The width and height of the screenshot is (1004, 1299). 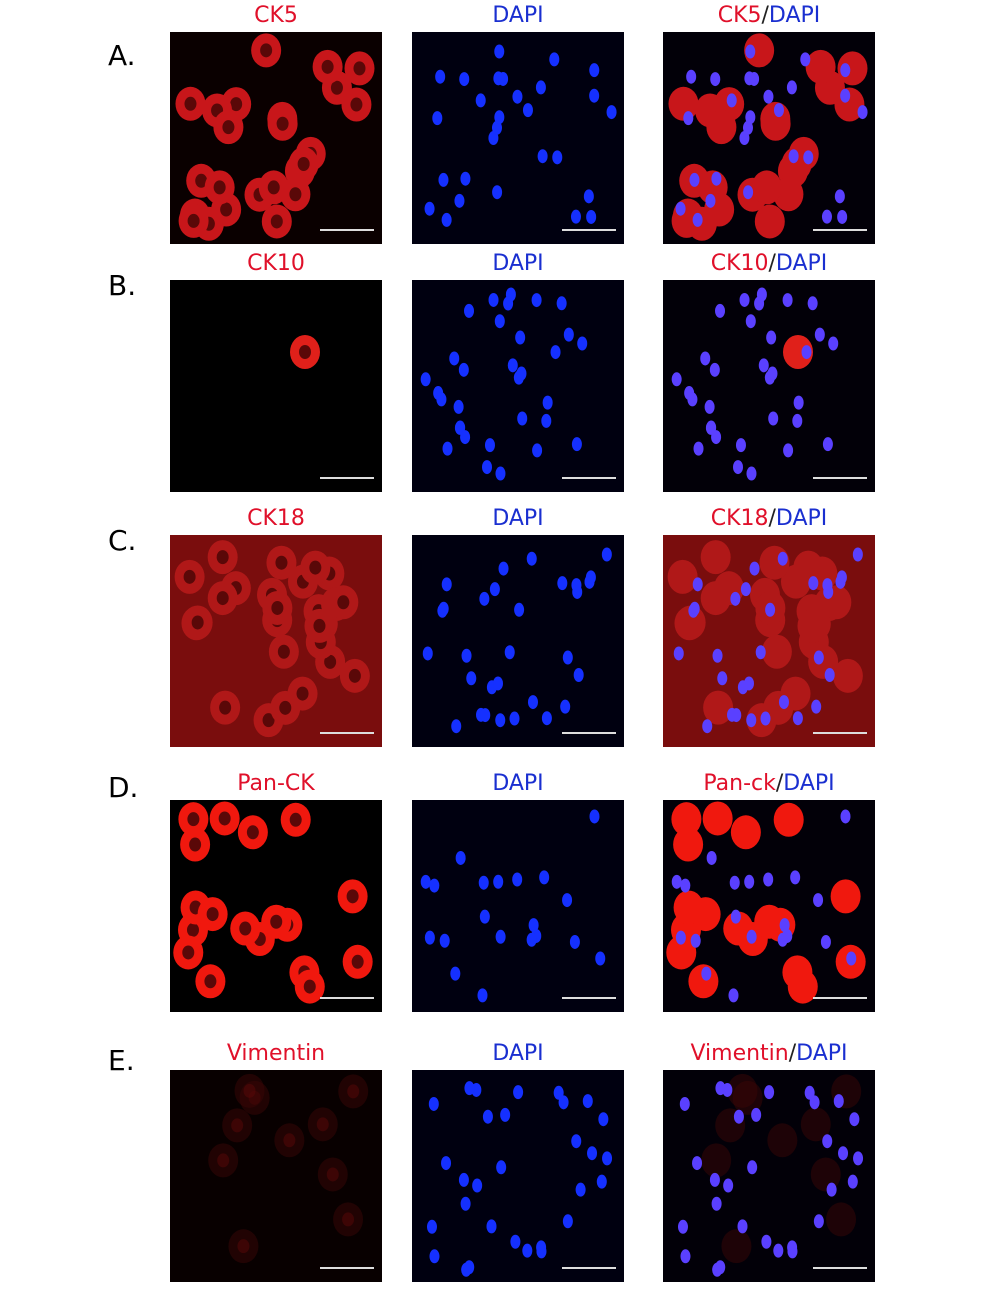 What do you see at coordinates (122, 285) in the screenshot?
I see `row-label: B.` at bounding box center [122, 285].